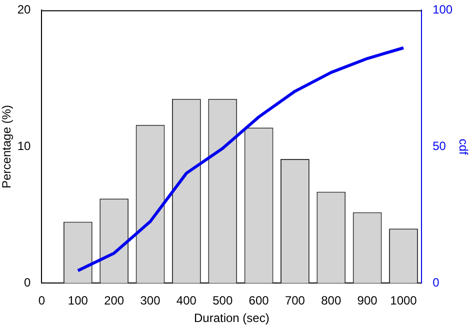 This screenshot has width=474, height=326. Describe the element at coordinates (114, 301) in the screenshot. I see `x-tick-label: 200` at that location.